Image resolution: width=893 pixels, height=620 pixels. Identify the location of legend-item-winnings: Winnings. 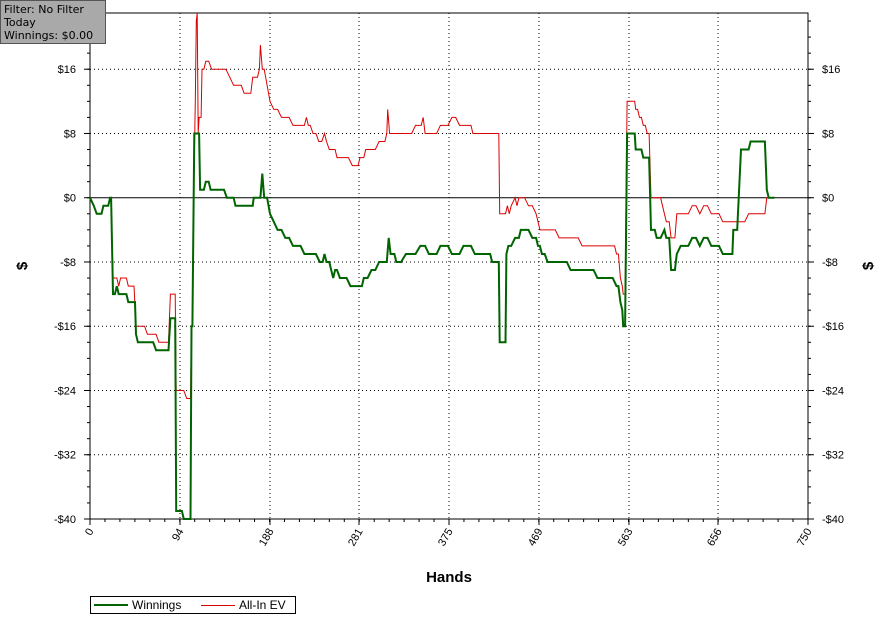
(137, 605).